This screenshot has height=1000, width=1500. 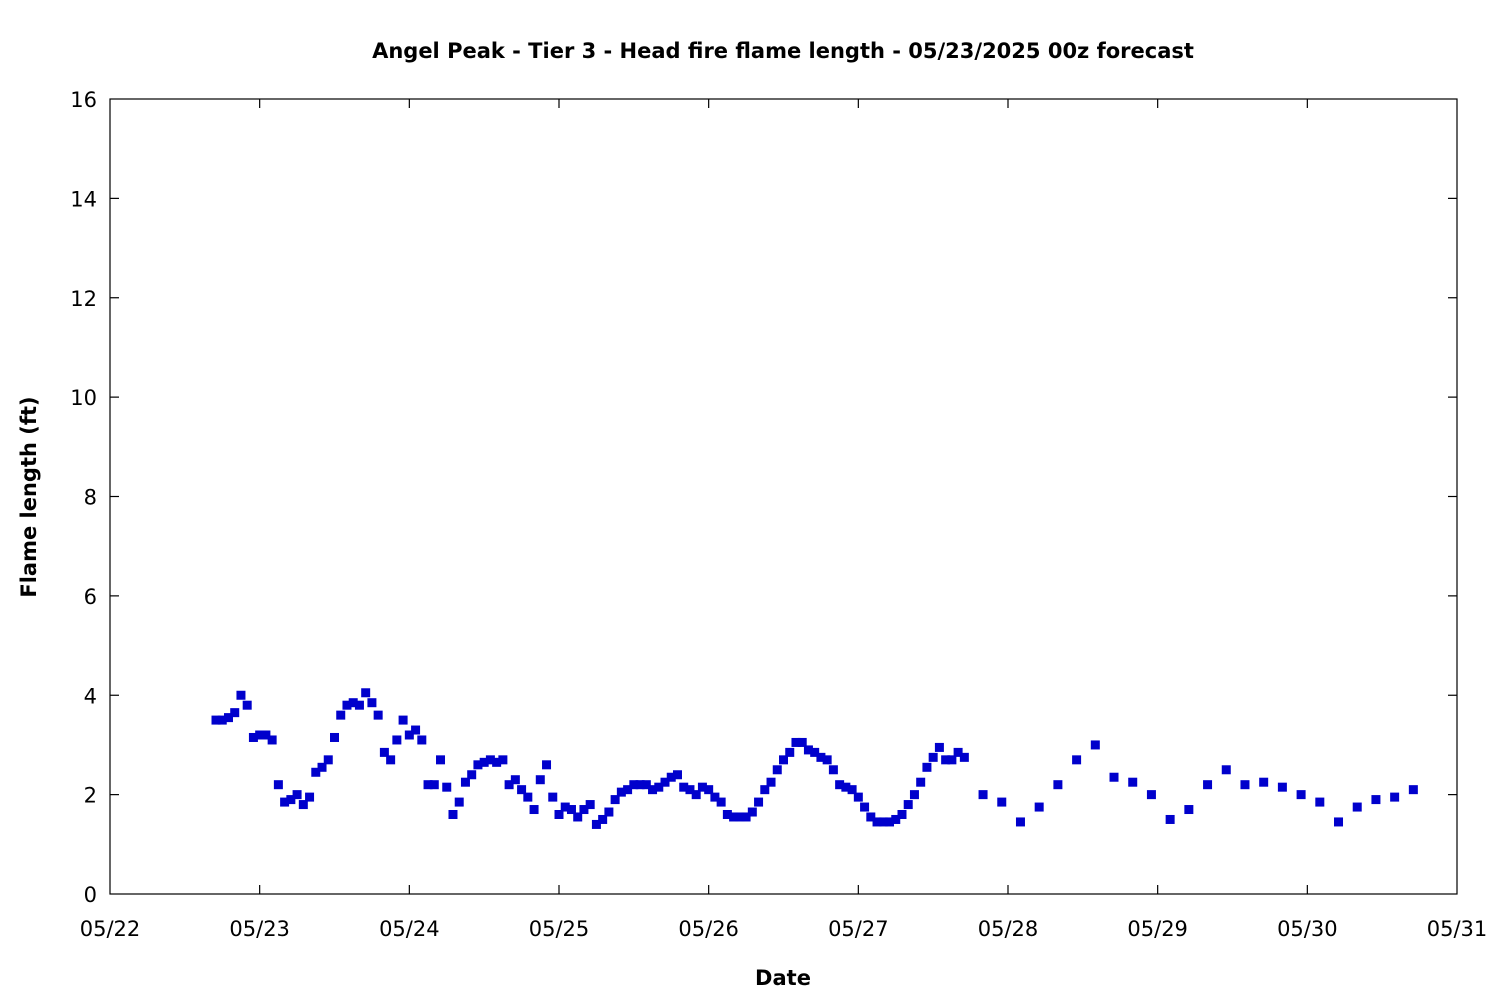 I want to click on y-tick-label: 4, so click(x=90, y=696).